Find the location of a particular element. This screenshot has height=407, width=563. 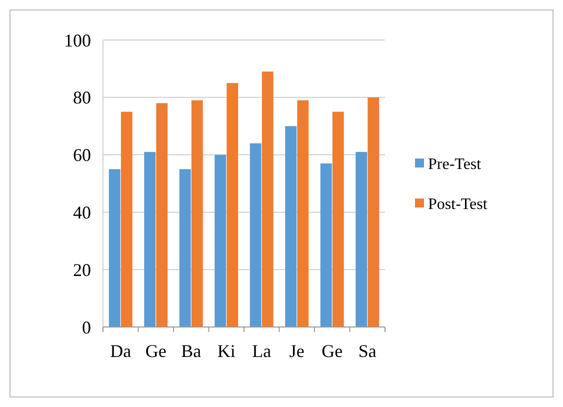

x-tick-label: La is located at coordinates (262, 351).